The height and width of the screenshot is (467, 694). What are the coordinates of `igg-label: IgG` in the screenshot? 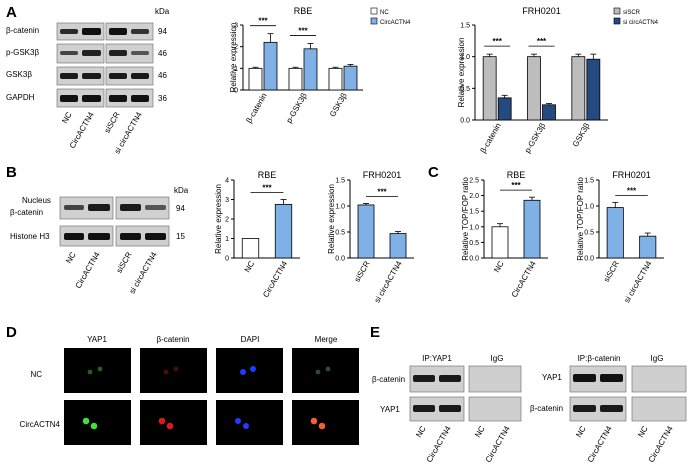 It's located at (657, 358).